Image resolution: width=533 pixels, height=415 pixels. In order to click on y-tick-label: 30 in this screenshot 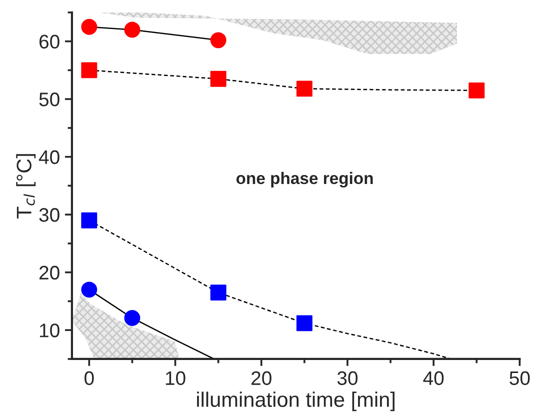, I will do `click(49, 215)`.